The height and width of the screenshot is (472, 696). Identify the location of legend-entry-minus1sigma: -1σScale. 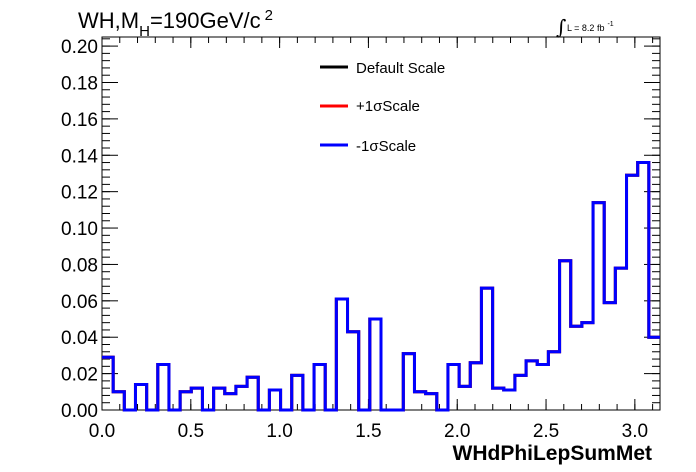
(368, 146).